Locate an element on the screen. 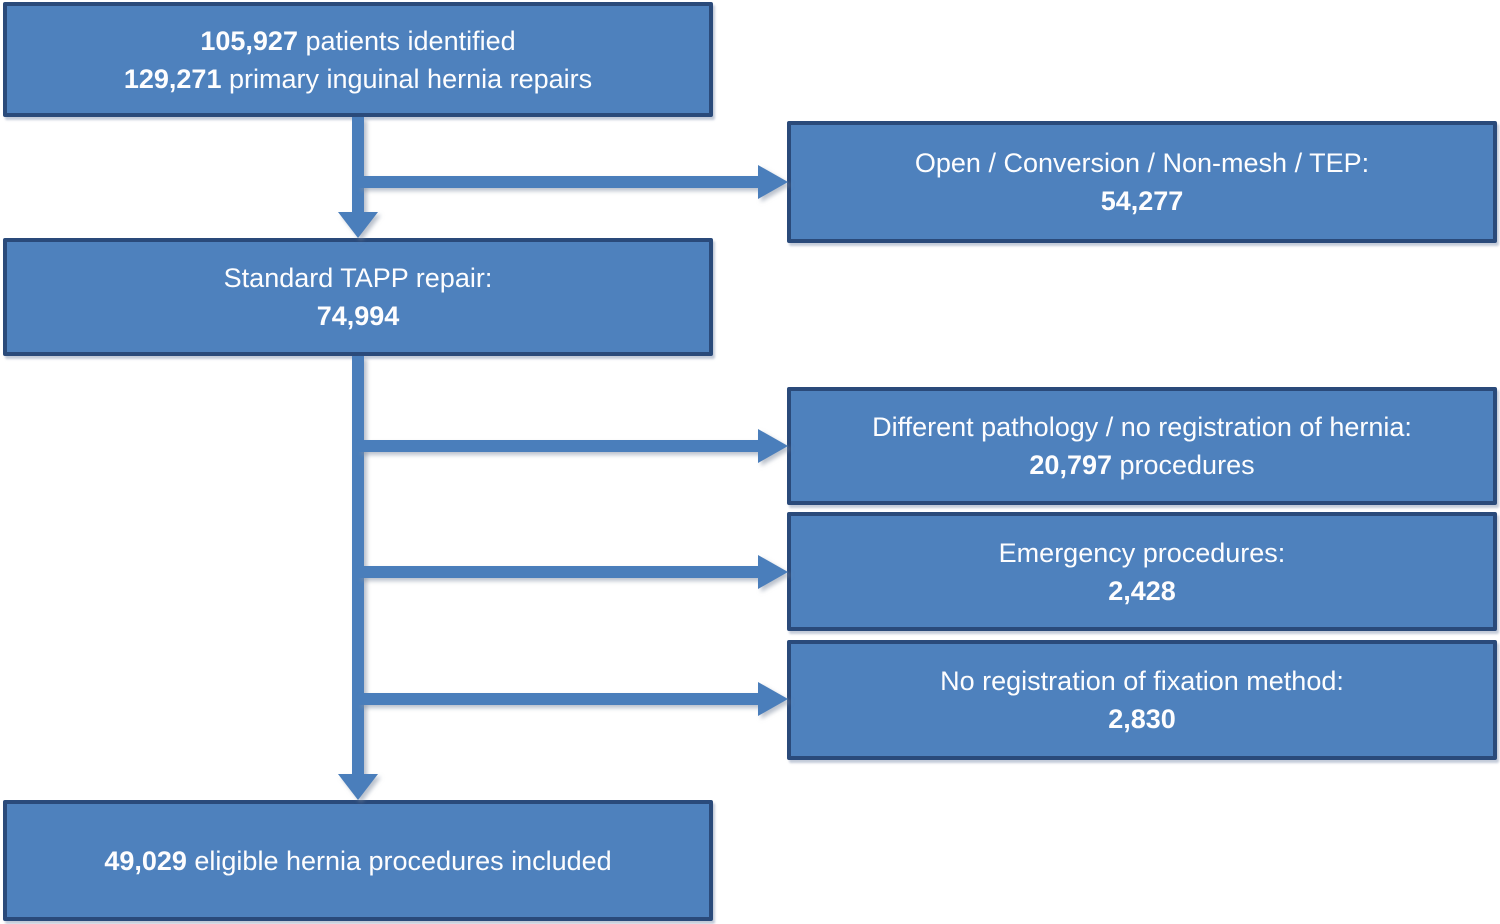 The image size is (1500, 924). node-patients-identified-line1: 105,927 patients identified is located at coordinates (357, 41).